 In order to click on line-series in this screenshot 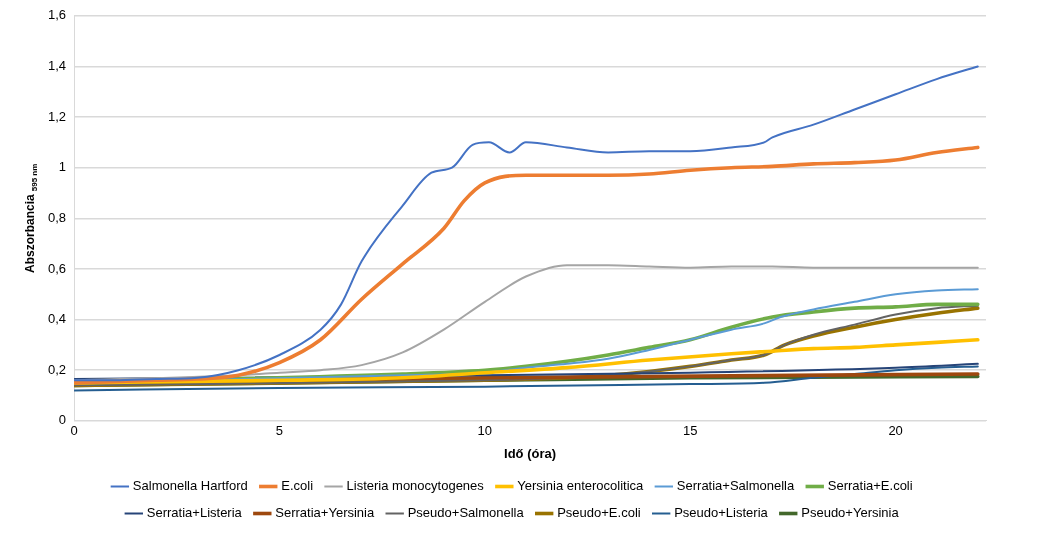, I will do `click(526, 378)`.